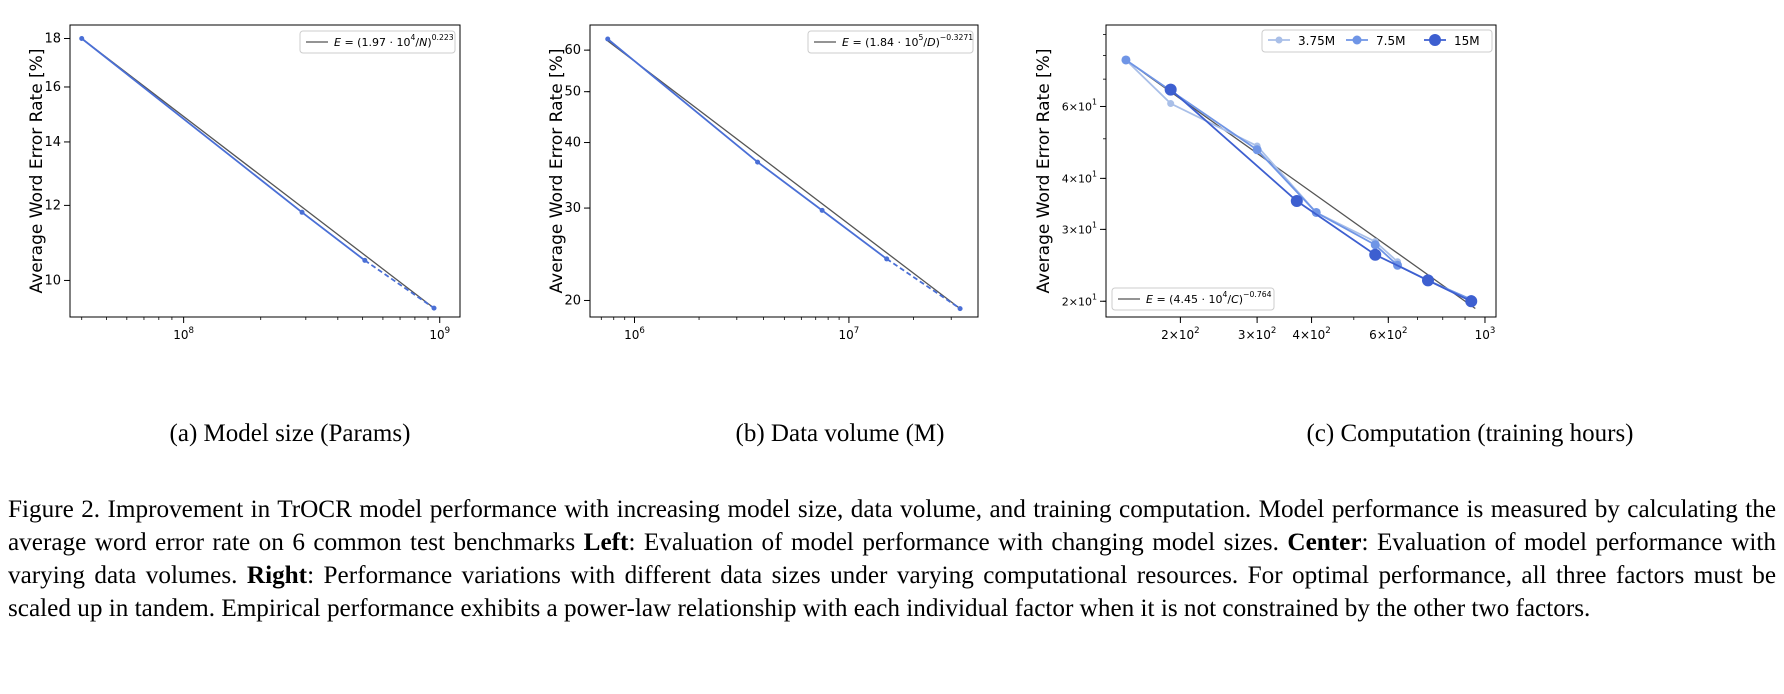 The image size is (1784, 694). I want to click on legend: E = (1.84 · 105/D)−0.3271, so click(890, 42).